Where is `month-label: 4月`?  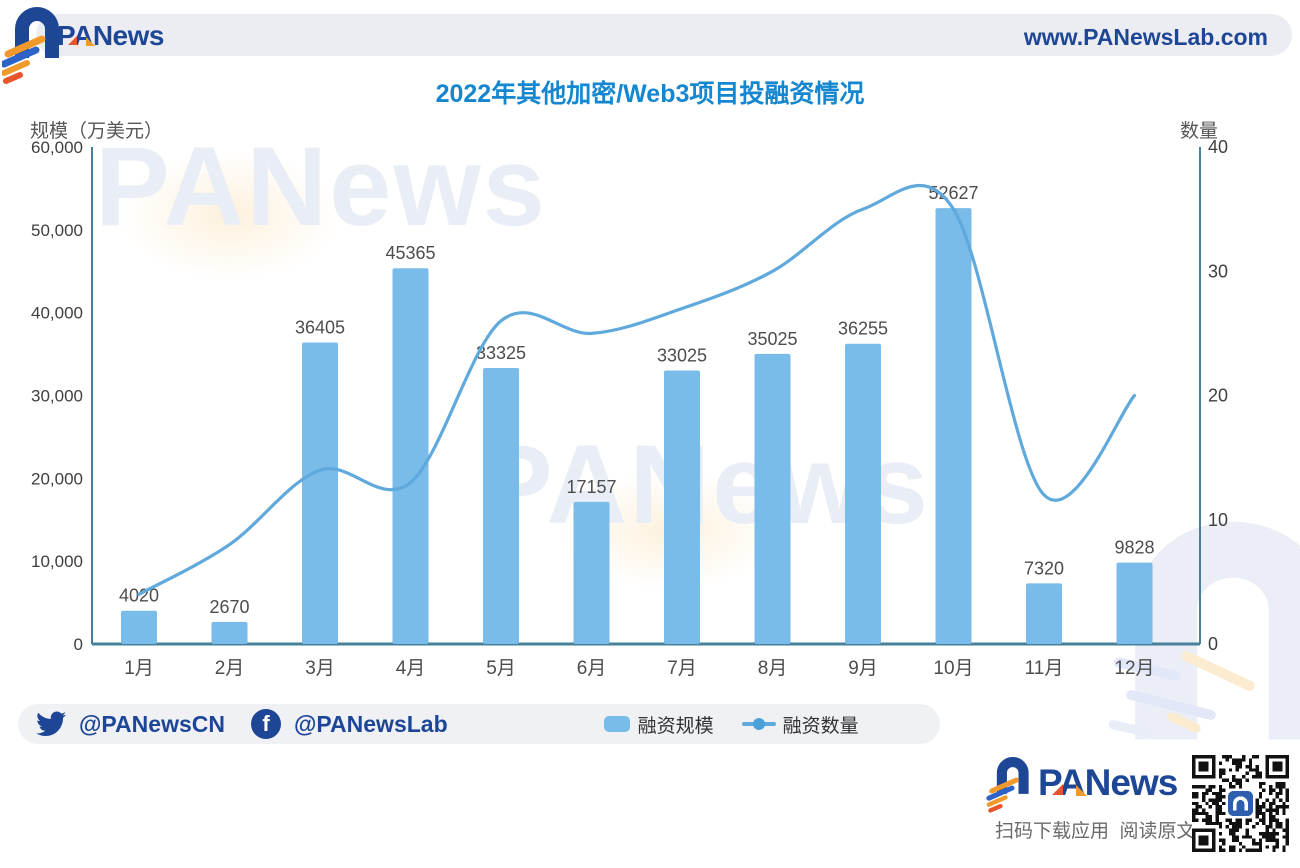
month-label: 4月 is located at coordinates (411, 668).